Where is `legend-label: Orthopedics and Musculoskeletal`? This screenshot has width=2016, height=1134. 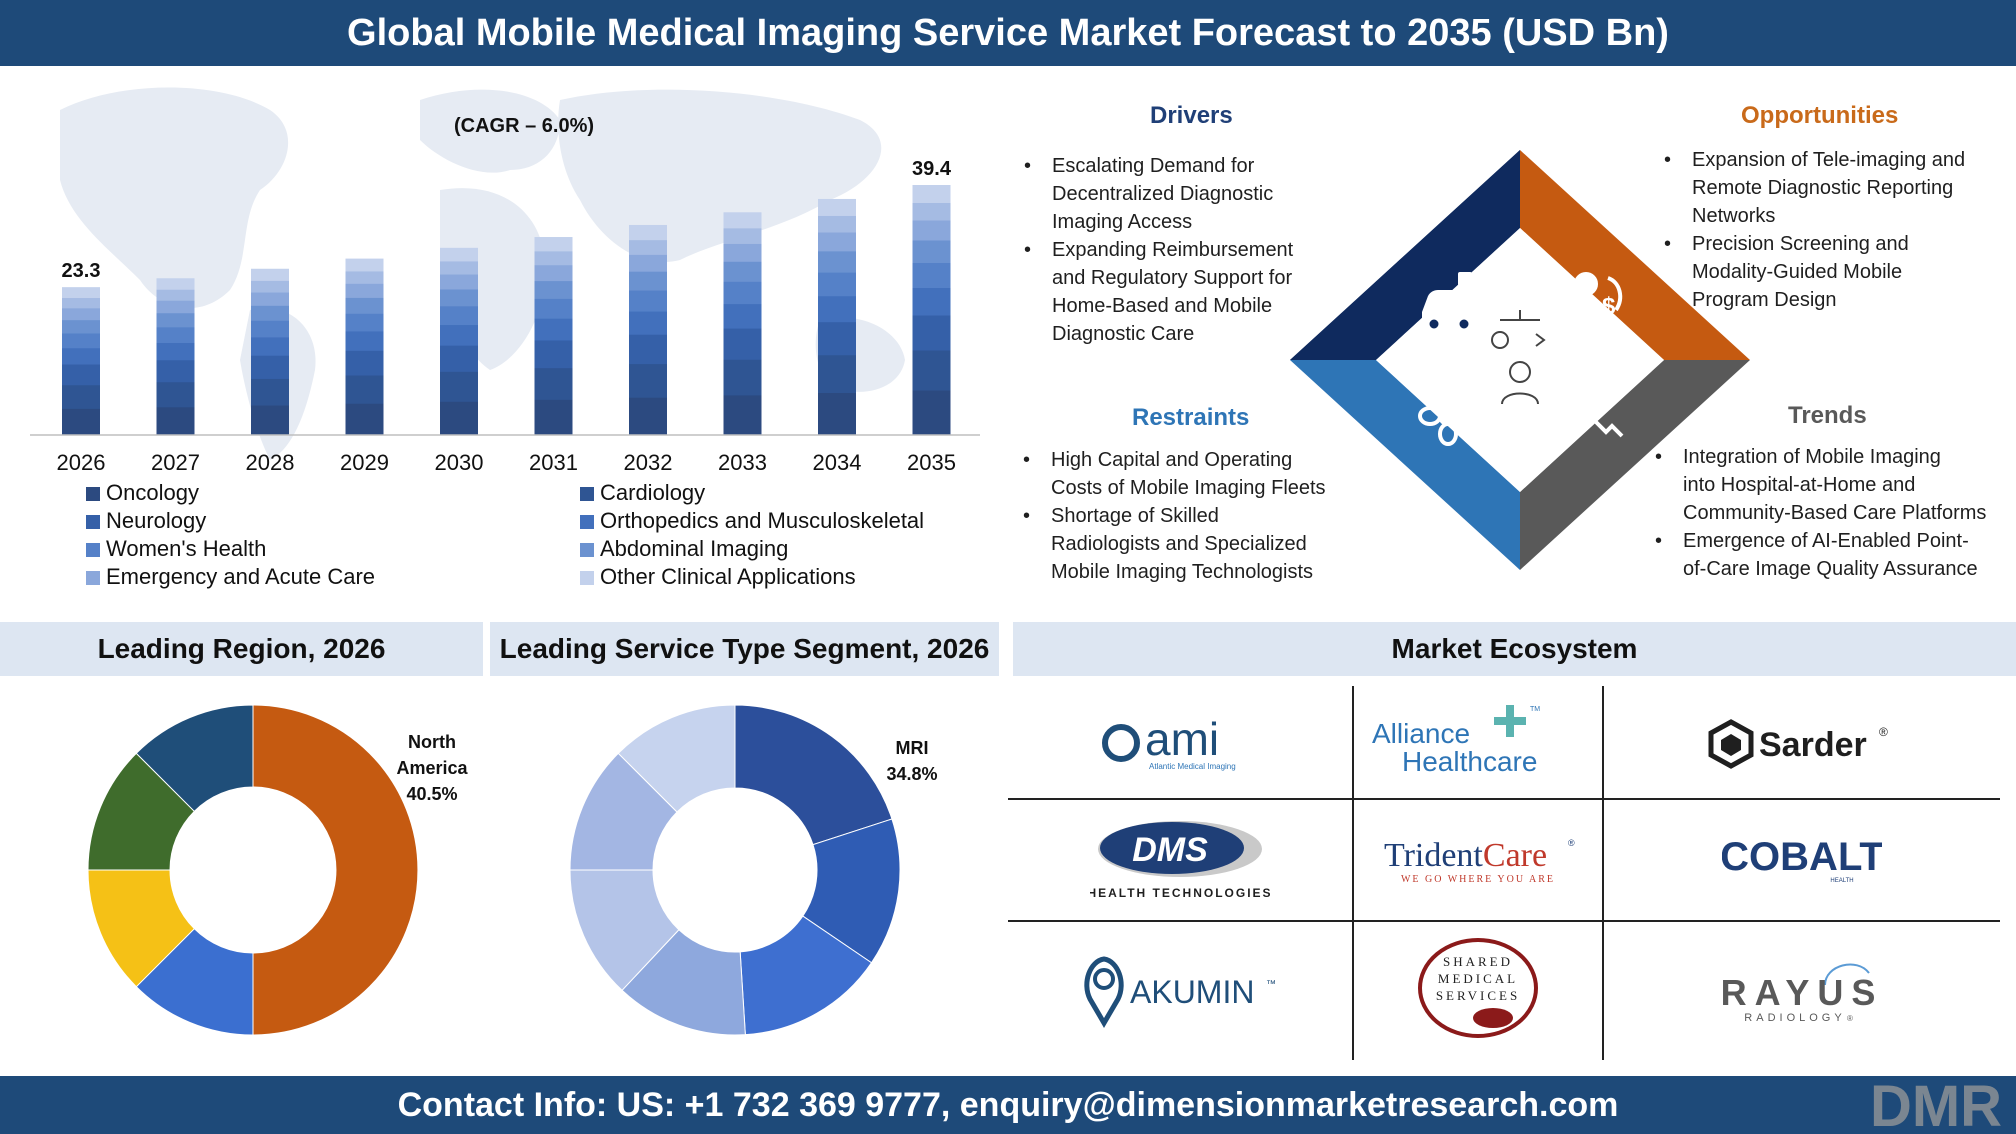 legend-label: Orthopedics and Musculoskeletal is located at coordinates (762, 520).